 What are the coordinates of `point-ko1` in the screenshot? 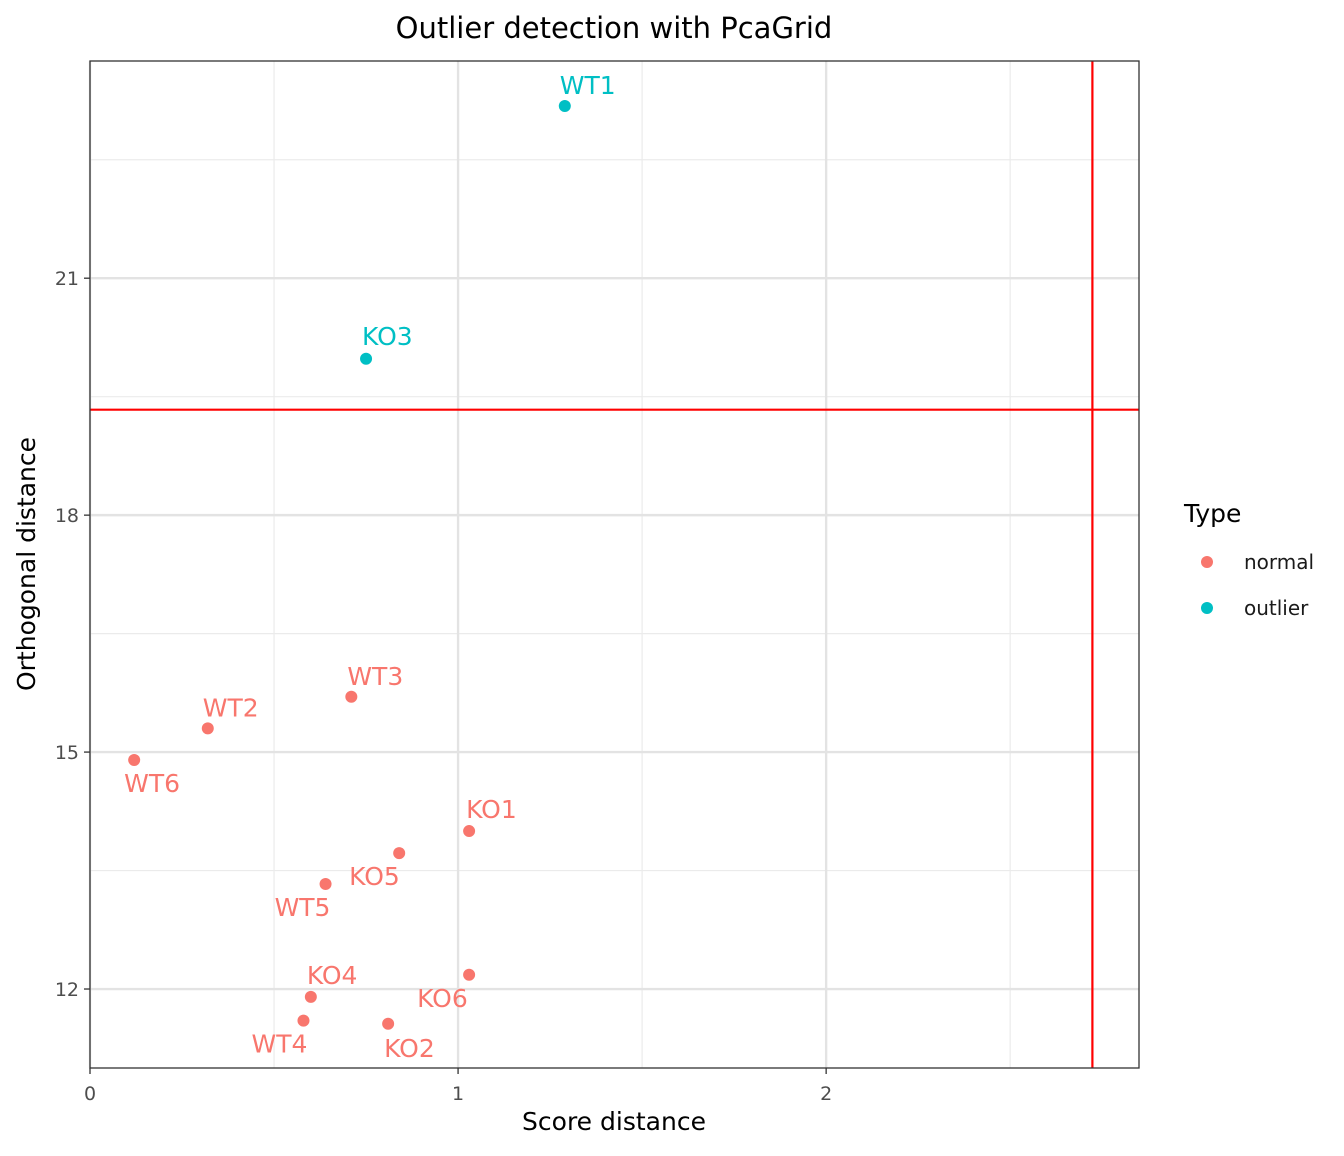 It's located at (469, 831).